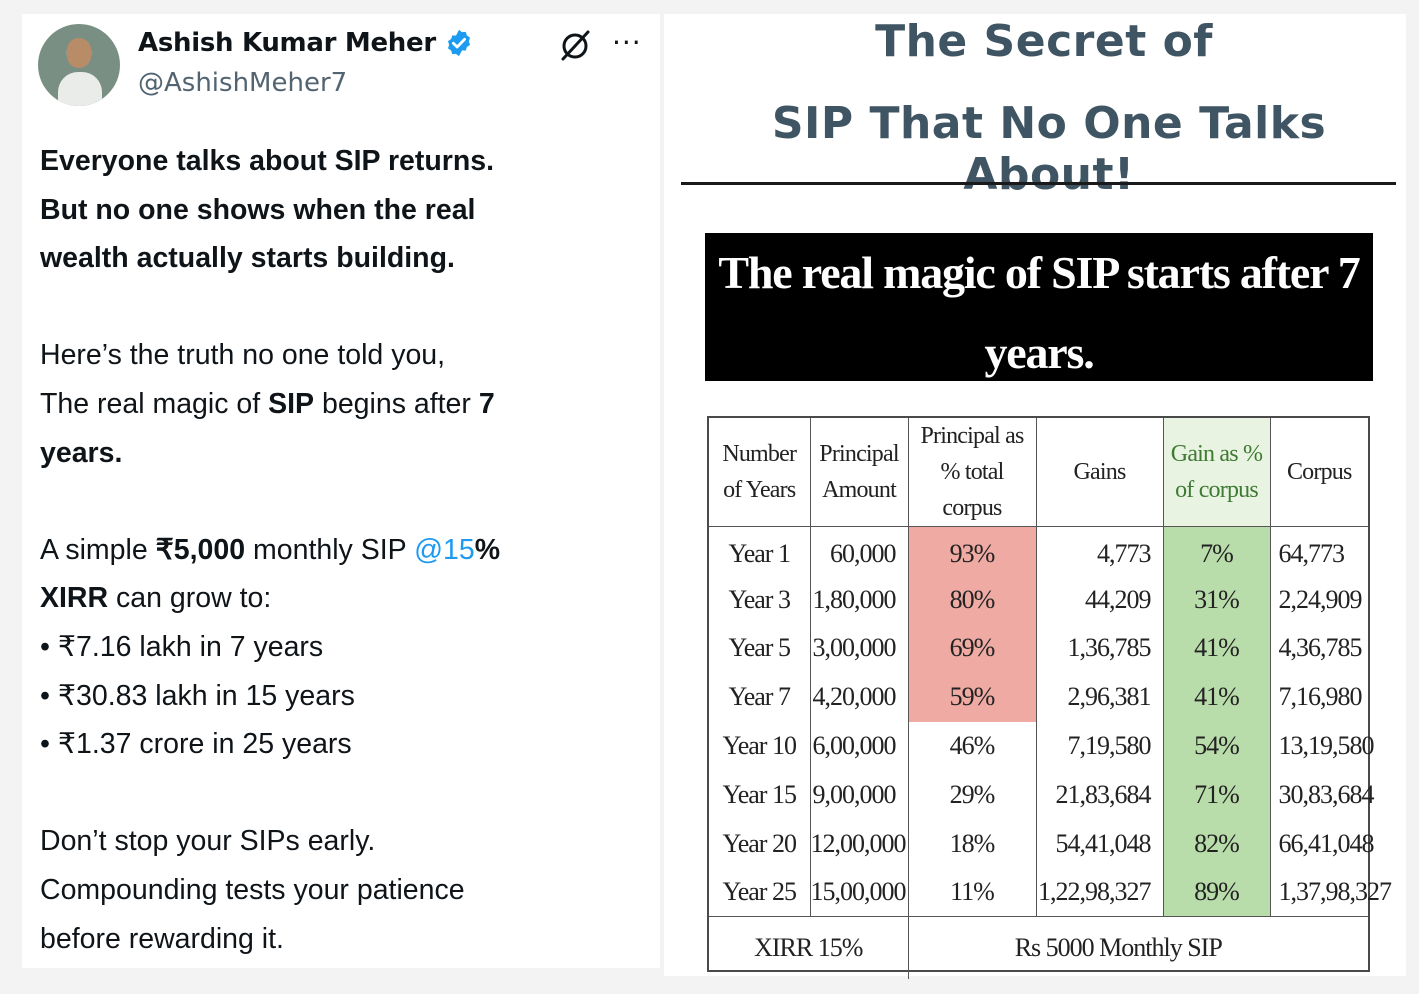 The height and width of the screenshot is (994, 1419). What do you see at coordinates (287, 43) in the screenshot?
I see `author-name: Ashish Kumar Meher` at bounding box center [287, 43].